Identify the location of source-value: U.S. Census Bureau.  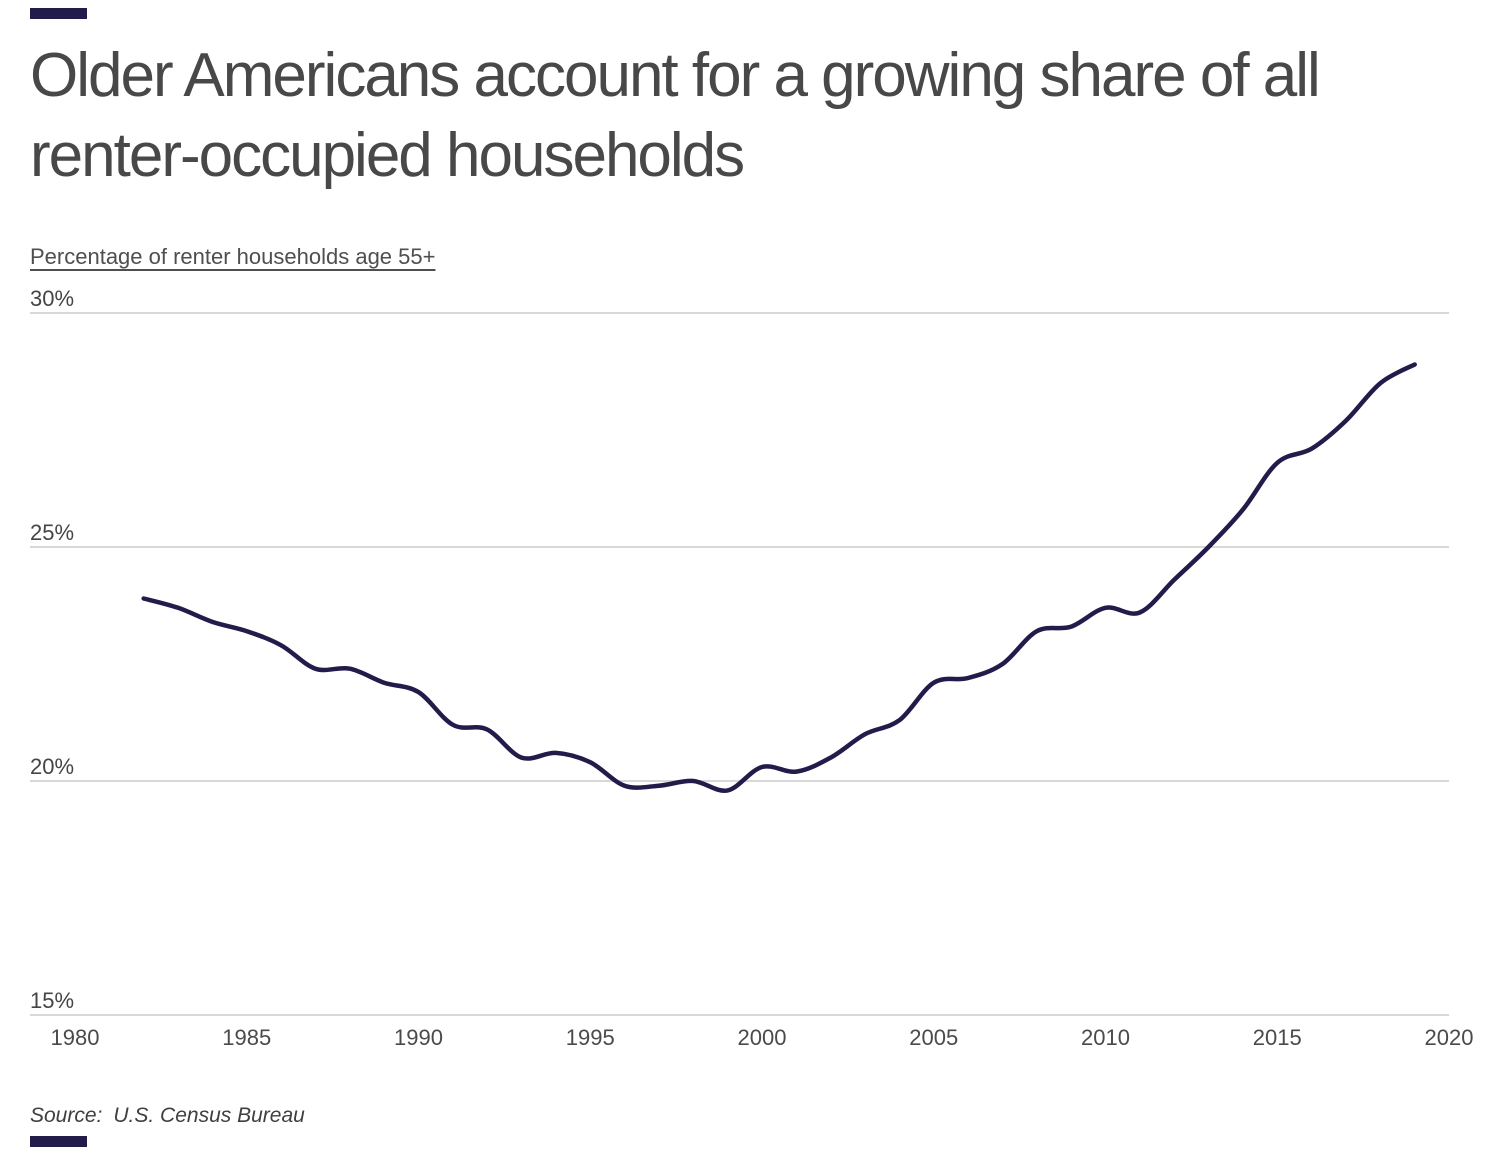
(209, 1115).